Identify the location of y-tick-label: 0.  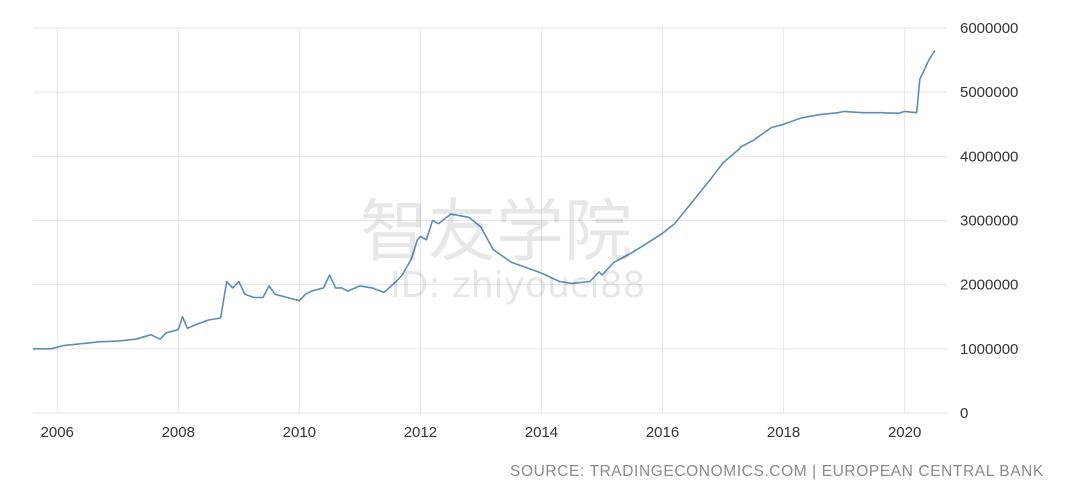
(964, 413).